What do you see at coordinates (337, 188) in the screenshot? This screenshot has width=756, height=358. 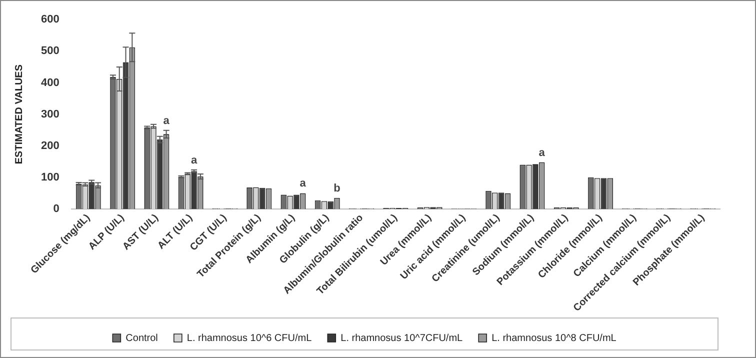 I see `annotation: b` at bounding box center [337, 188].